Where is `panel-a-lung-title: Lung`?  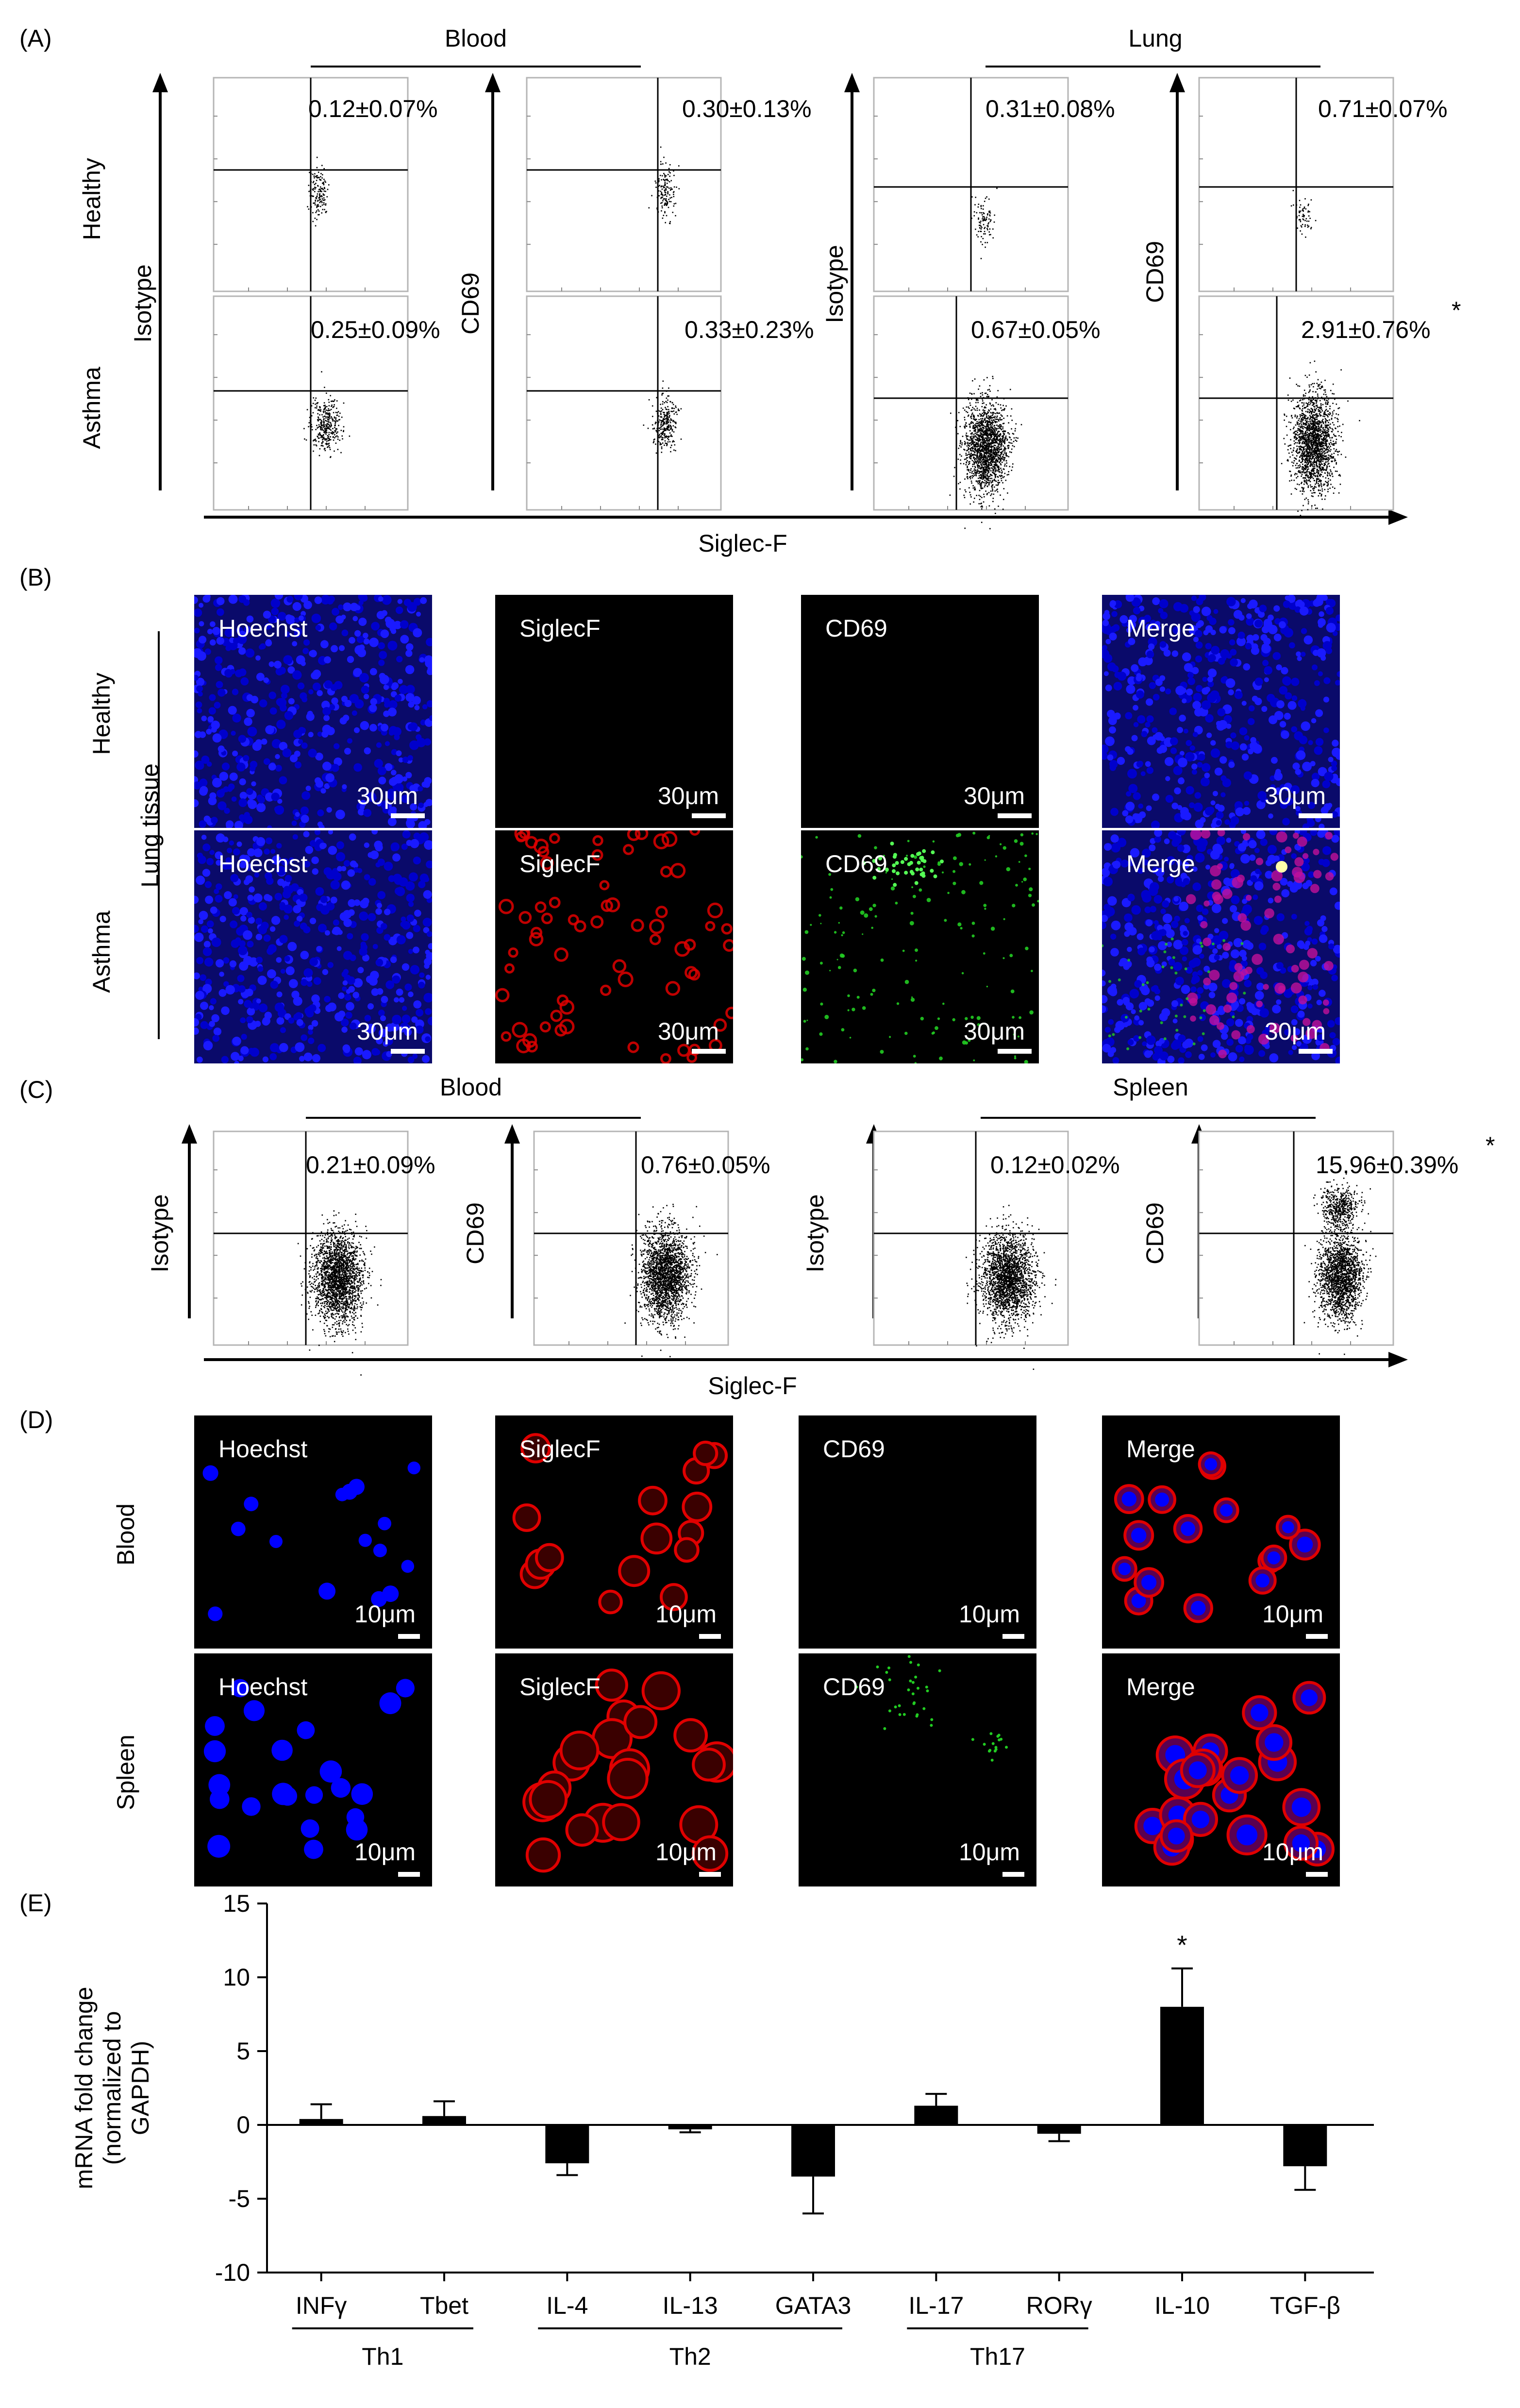
panel-a-lung-title: Lung is located at coordinates (1155, 38).